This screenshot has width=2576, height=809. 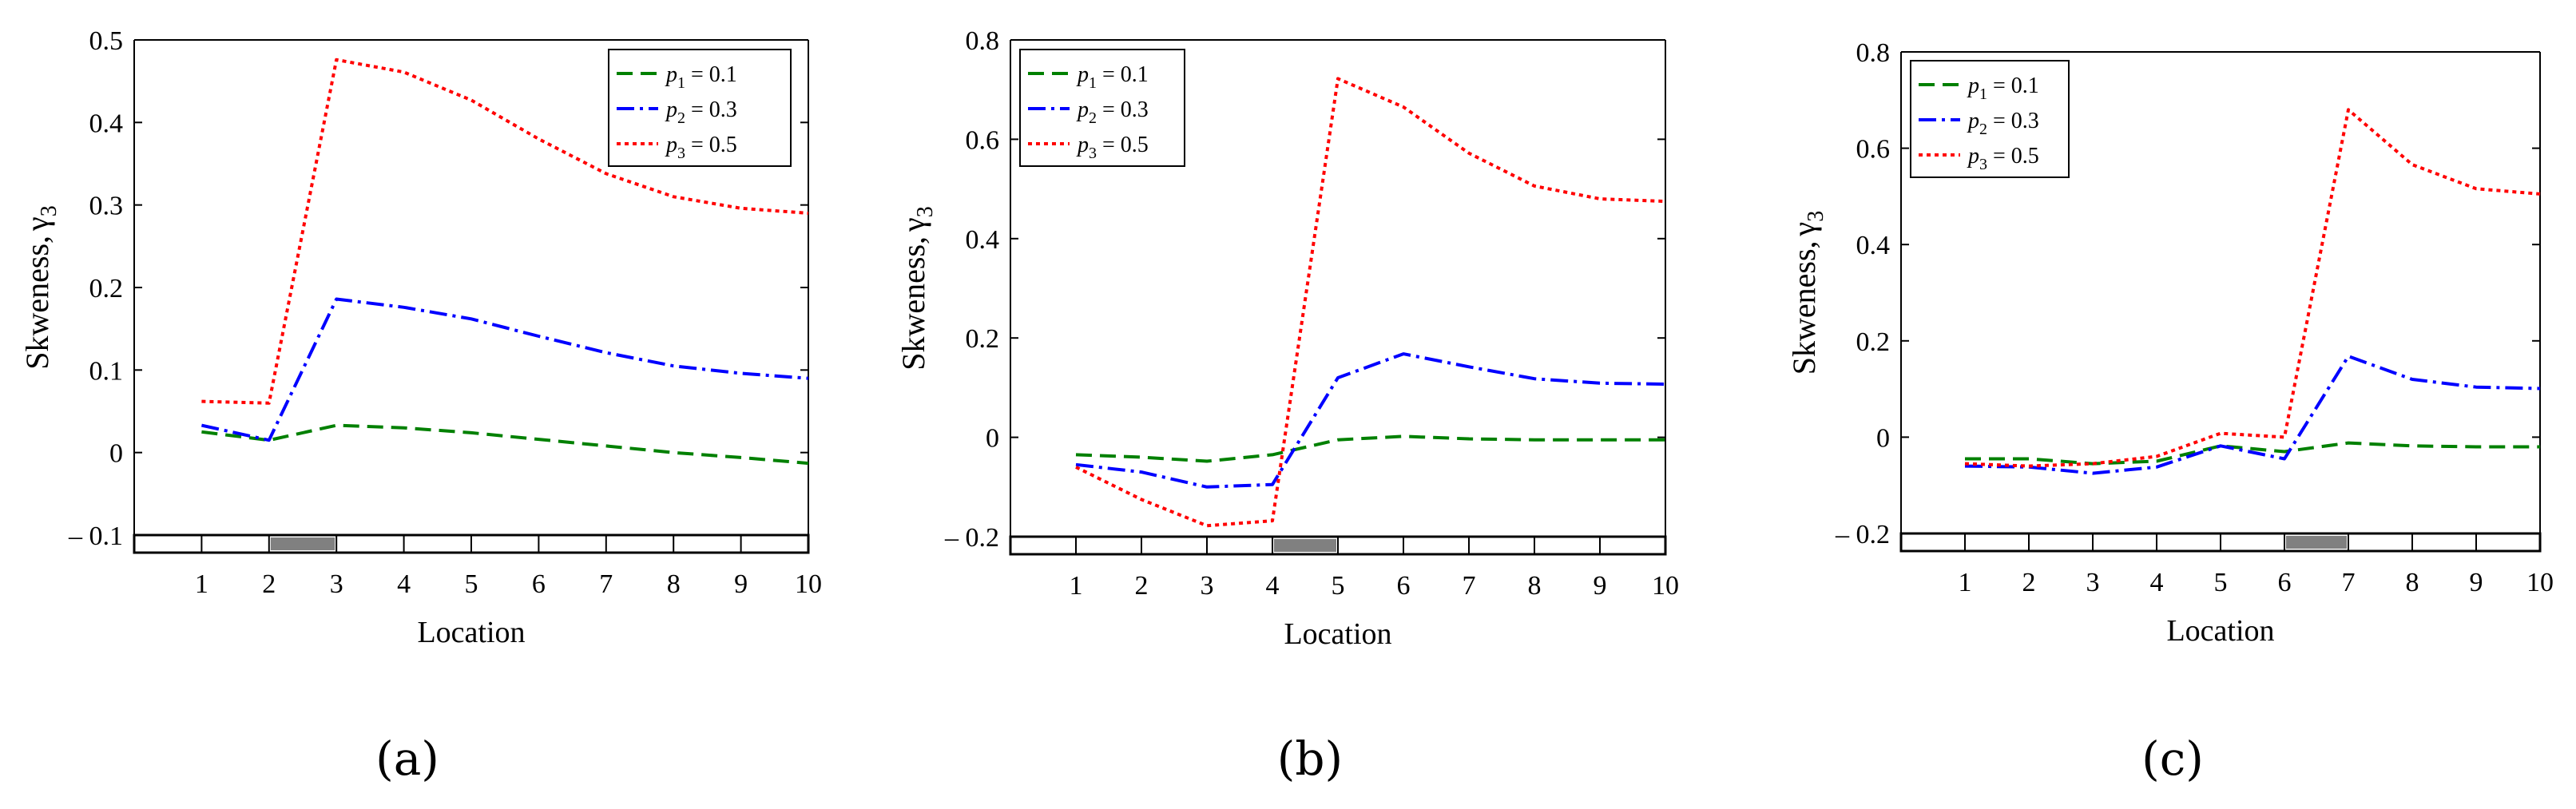 I want to click on panel-label: (b), so click(x=1310, y=759).